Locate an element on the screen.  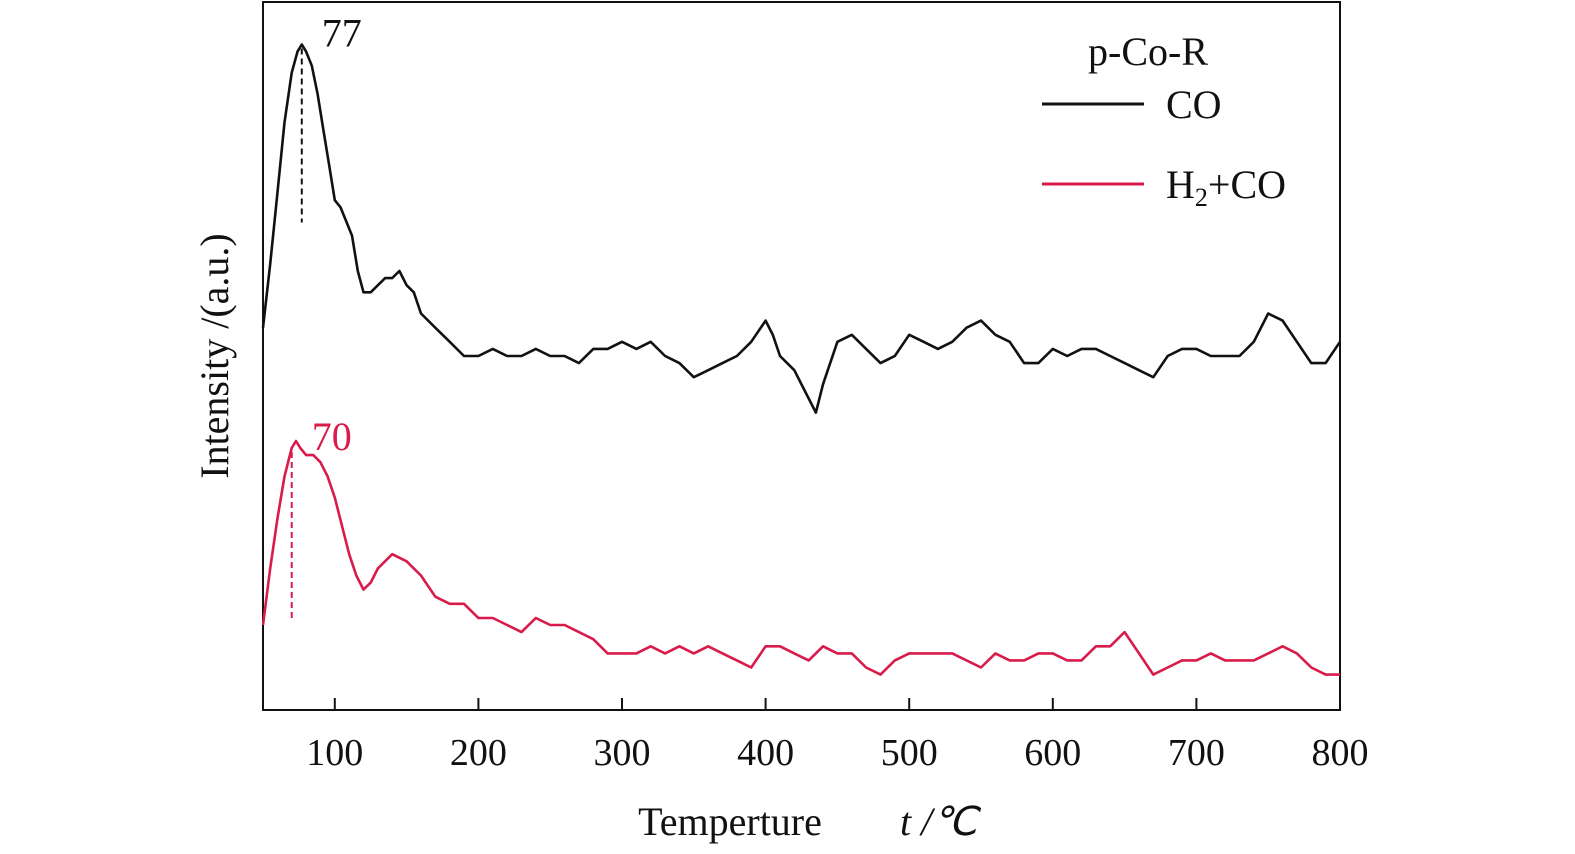
legend: p-Co-R CO H2+CO is located at coordinates (1164, 120).